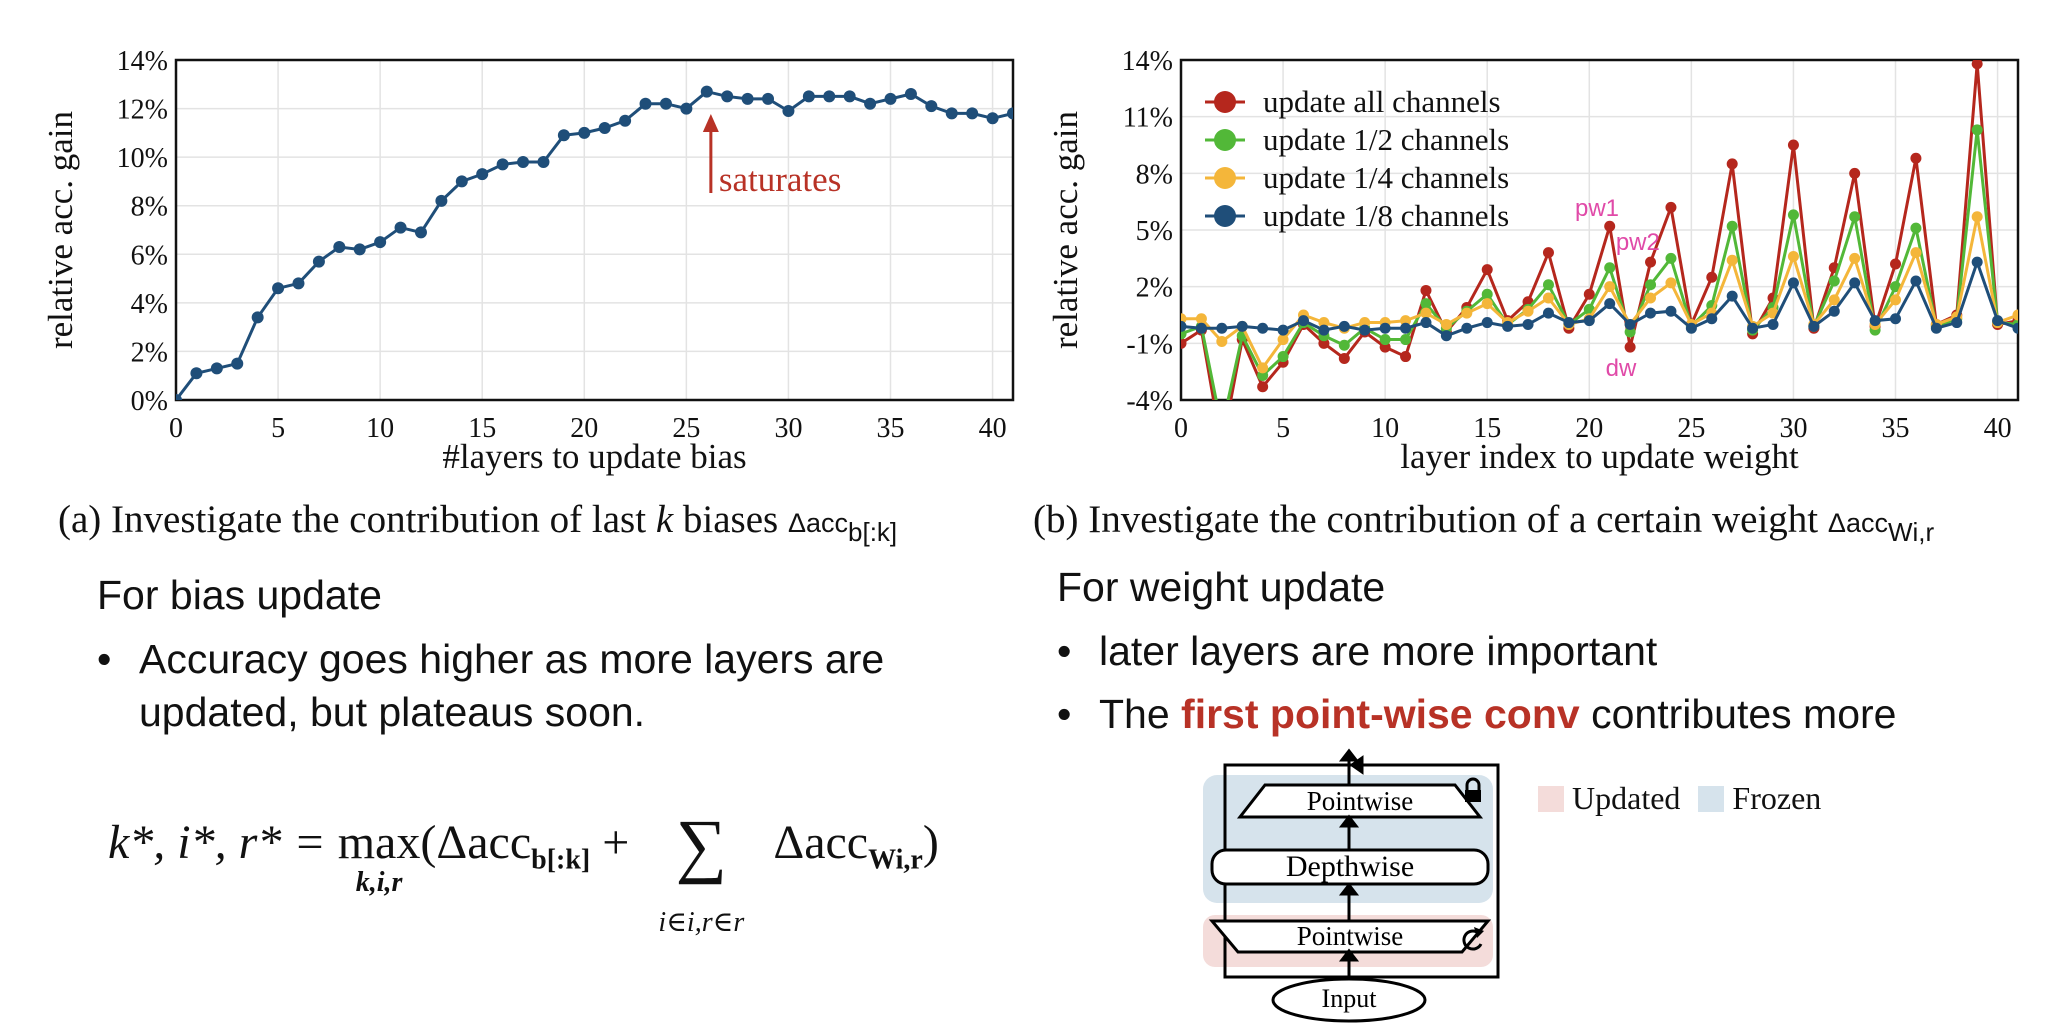 This screenshot has width=2068, height=1026. What do you see at coordinates (873, 531) in the screenshot?
I see `caption-a-sub: b[:k]` at bounding box center [873, 531].